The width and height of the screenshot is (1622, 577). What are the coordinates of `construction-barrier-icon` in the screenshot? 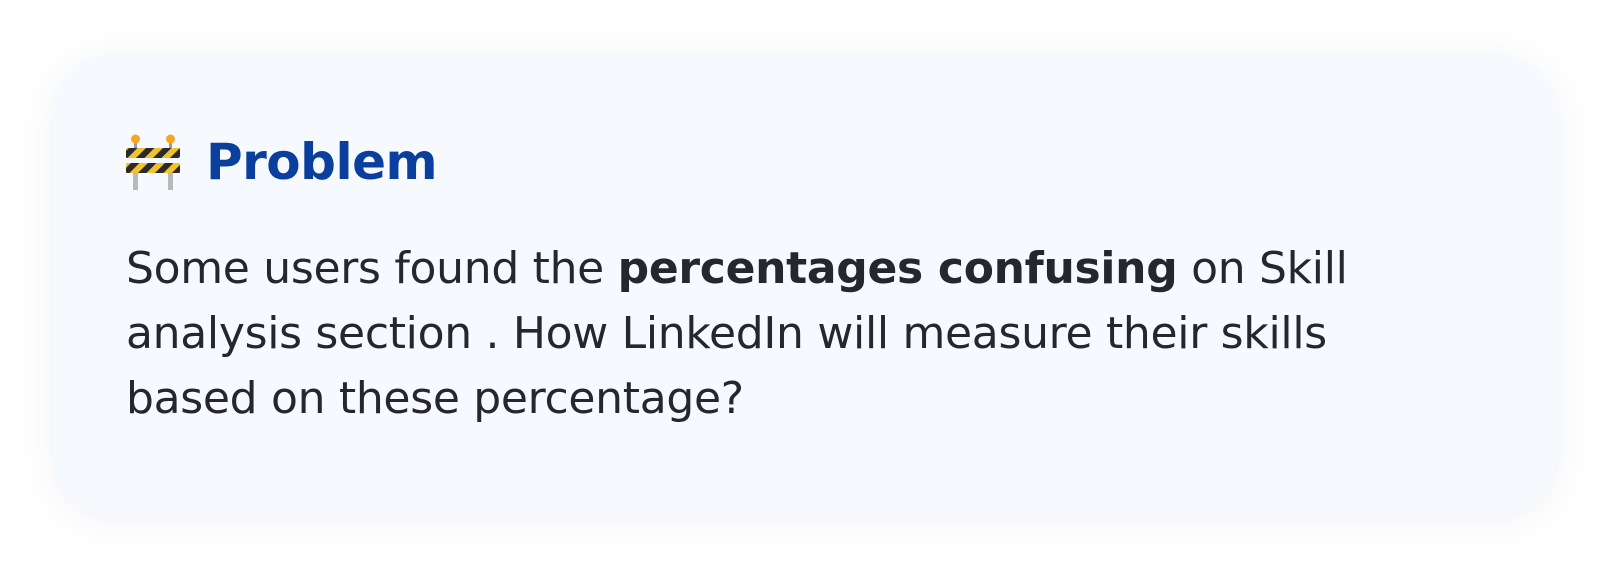 It's located at (153, 162).